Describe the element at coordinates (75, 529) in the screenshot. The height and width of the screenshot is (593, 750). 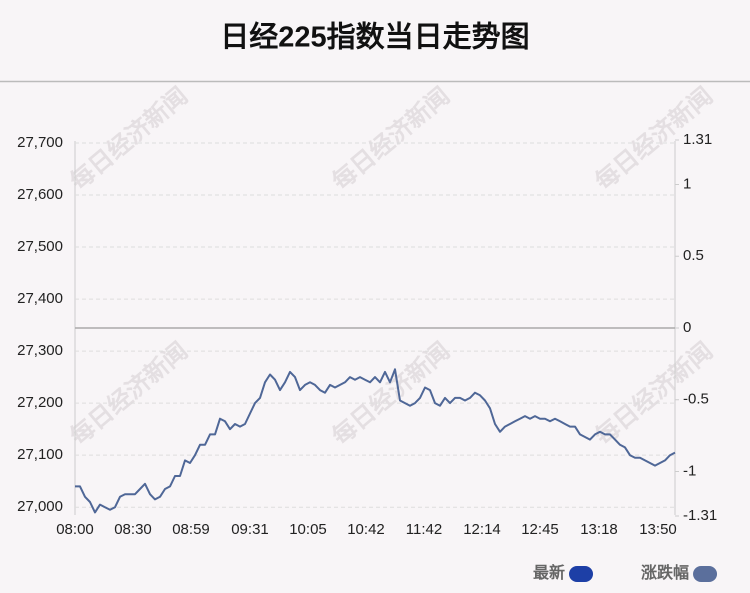
I see `x-tick-label: 08:00` at that location.